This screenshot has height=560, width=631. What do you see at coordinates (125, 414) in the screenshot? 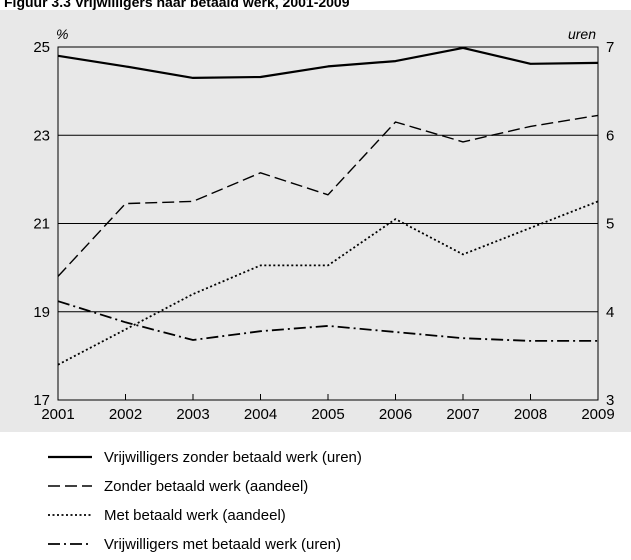
I see `x-tick-label: 2002` at bounding box center [125, 414].